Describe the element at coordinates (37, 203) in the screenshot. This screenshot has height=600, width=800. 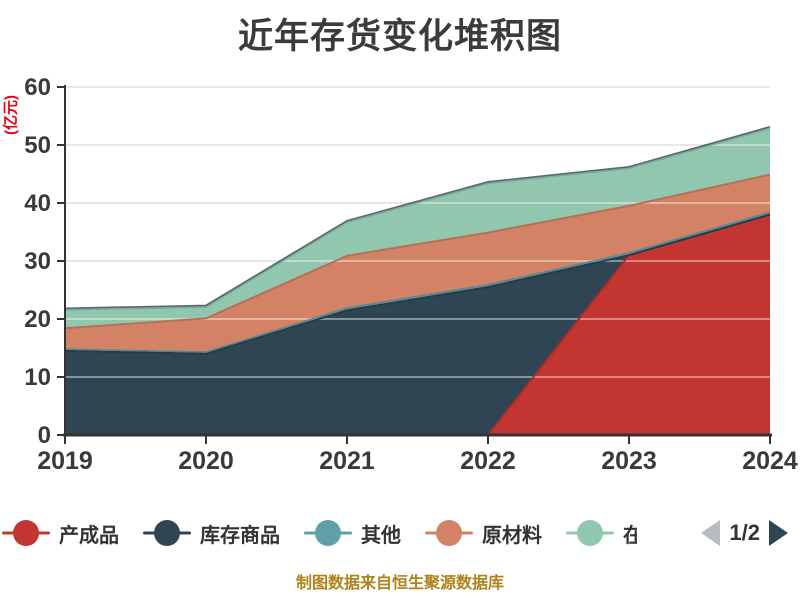
I see `y-tick-label-40: 40` at that location.